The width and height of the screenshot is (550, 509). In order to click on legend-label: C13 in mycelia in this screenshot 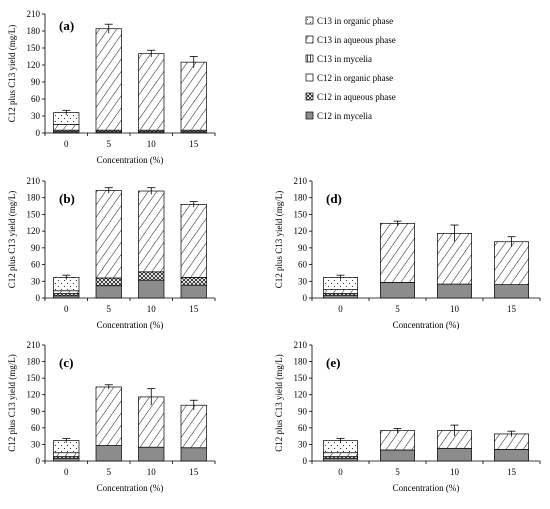, I will do `click(344, 59)`.